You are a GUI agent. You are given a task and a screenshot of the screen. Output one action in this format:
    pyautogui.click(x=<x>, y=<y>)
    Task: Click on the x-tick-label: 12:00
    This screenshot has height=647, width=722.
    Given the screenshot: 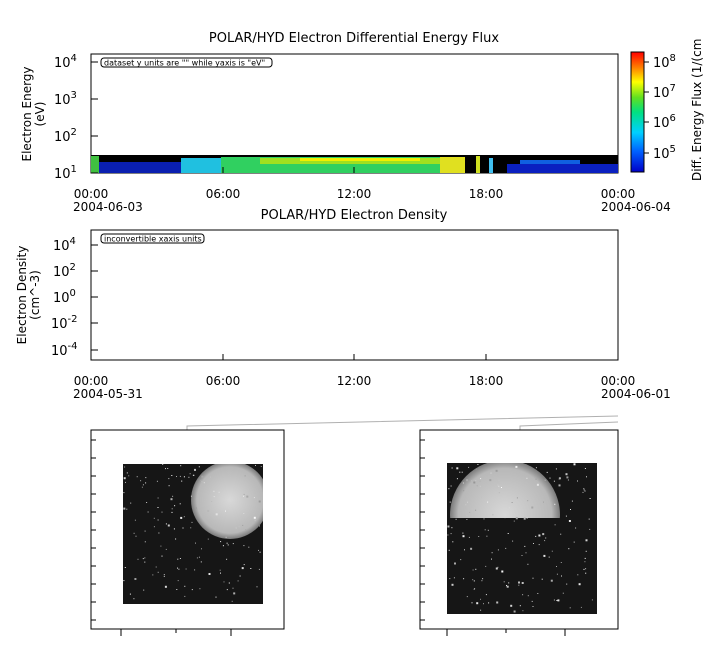 What is the action you would take?
    pyautogui.click(x=354, y=381)
    